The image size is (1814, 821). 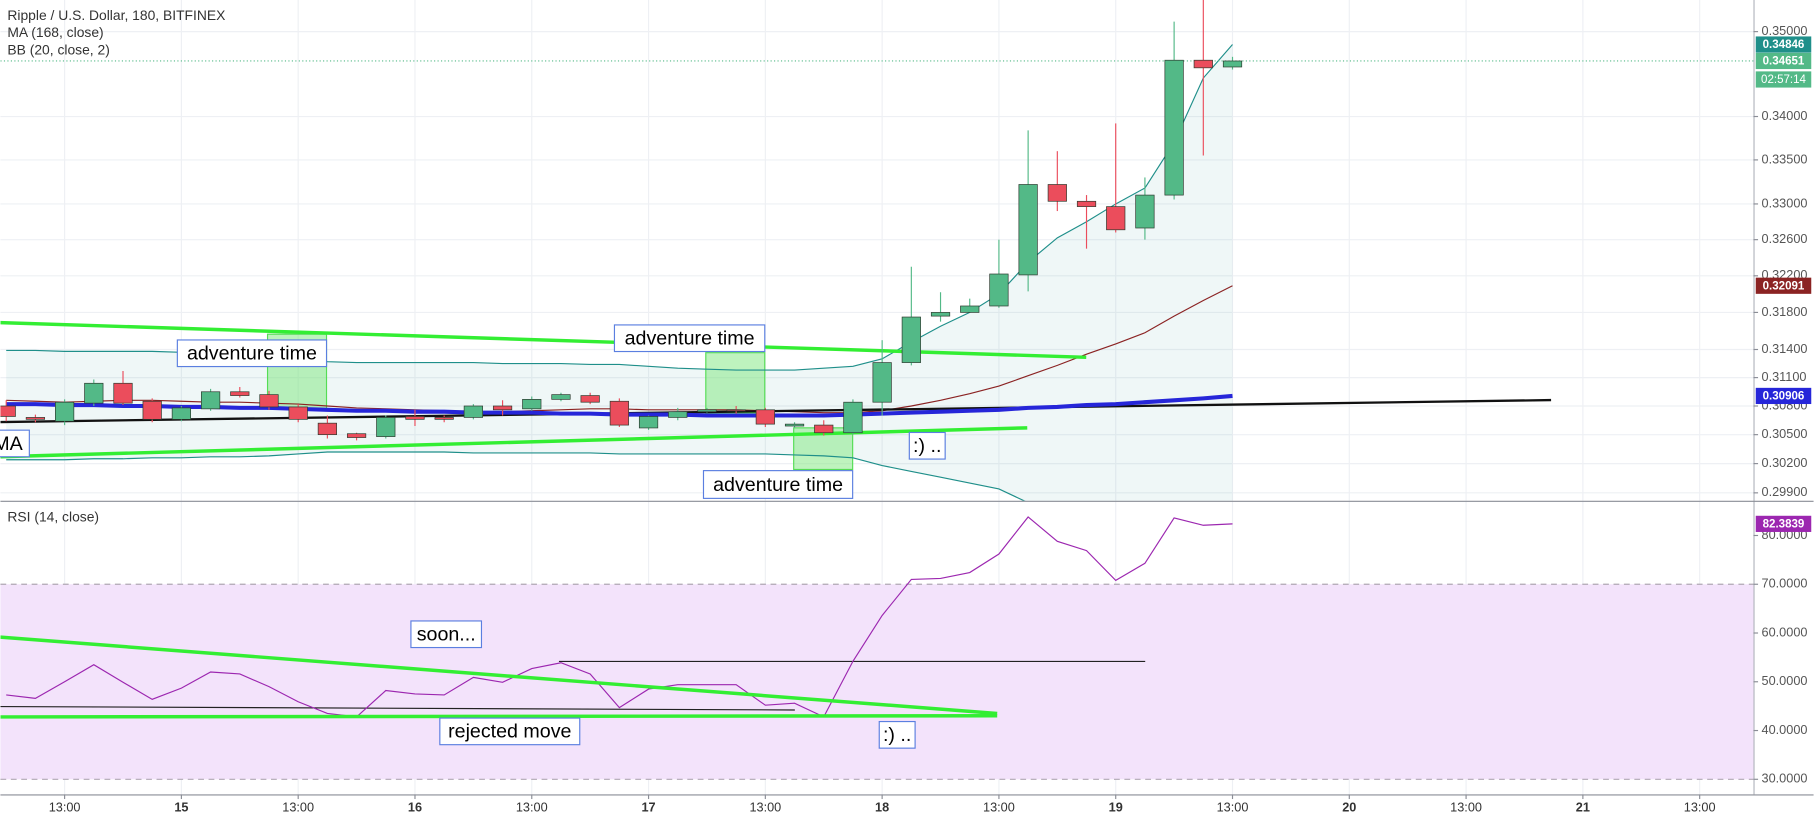 I want to click on price-badge-label: 0.34651, so click(x=1784, y=62).